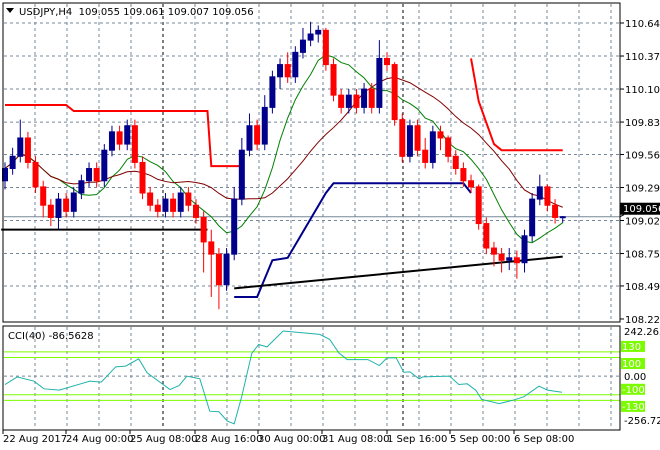  What do you see at coordinates (10, 10) in the screenshot?
I see `triangle-down-icon` at bounding box center [10, 10].